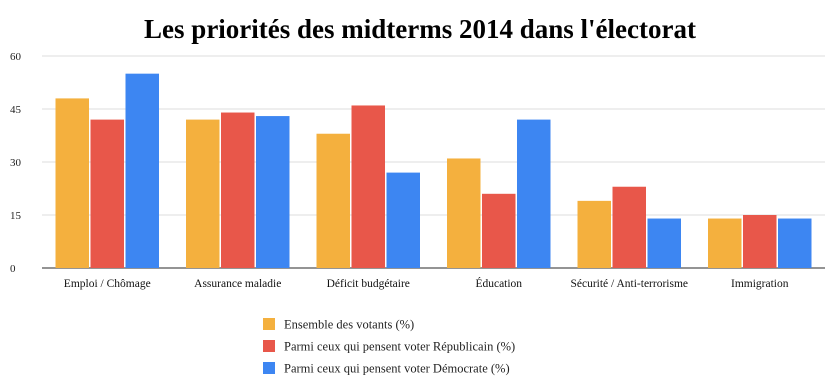 The width and height of the screenshot is (828, 379). I want to click on x-tick-label: Immigration, so click(760, 284).